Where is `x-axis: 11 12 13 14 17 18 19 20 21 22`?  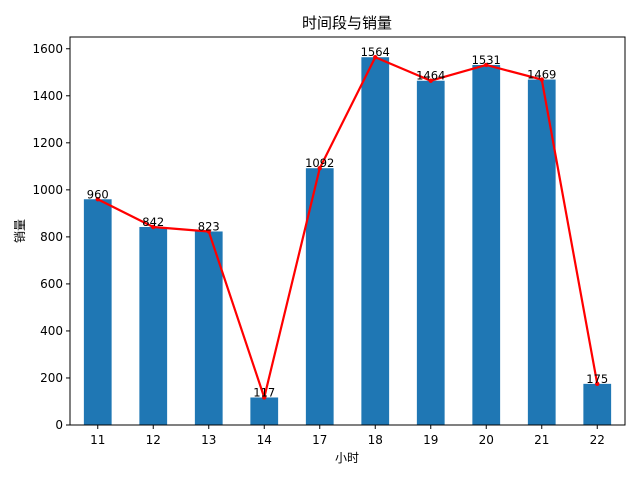 x-axis: 11 12 13 14 17 18 19 20 21 22 is located at coordinates (347, 436).